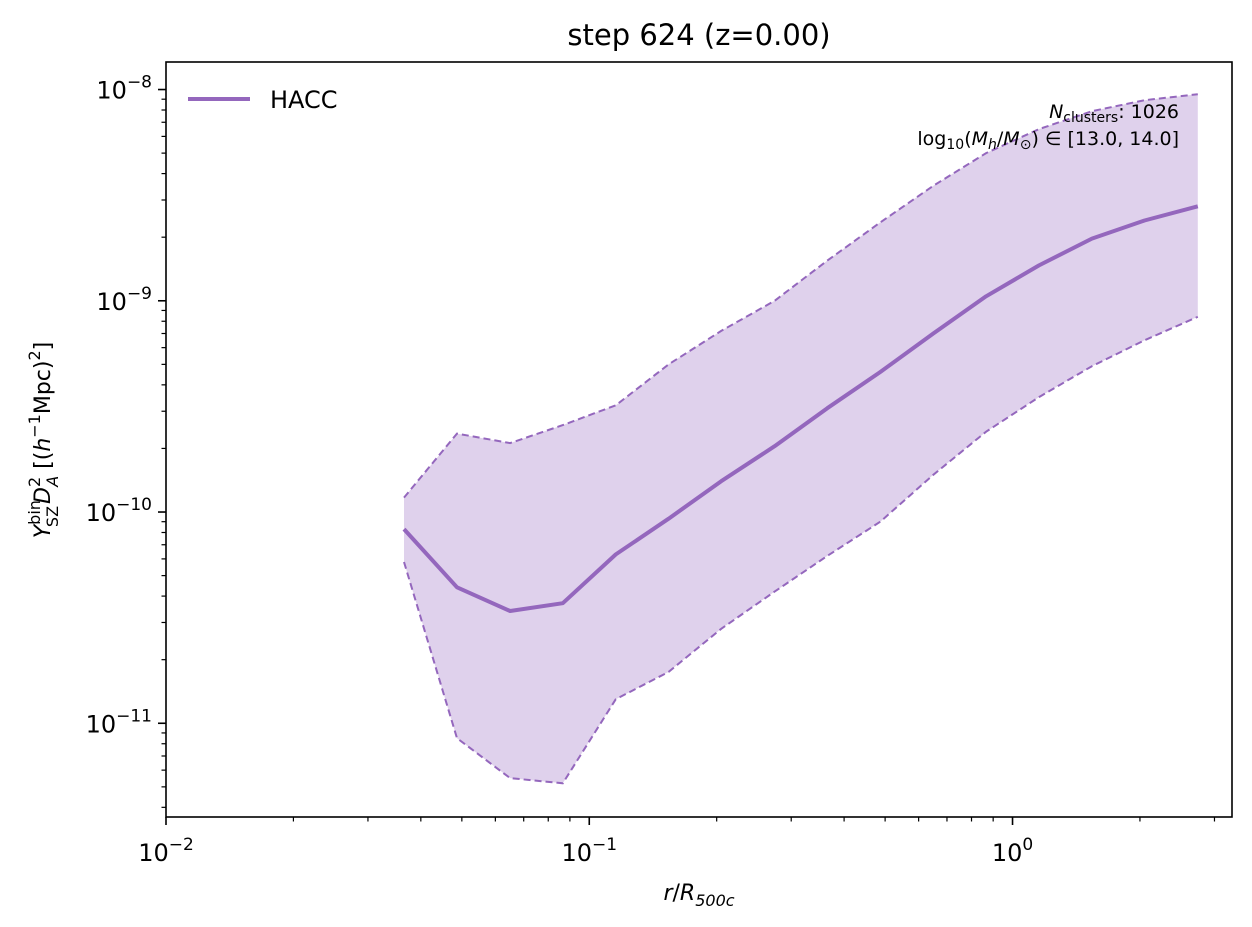 The image size is (1252, 927). What do you see at coordinates (604, 845) in the screenshot?
I see `x-tick-exp: −1` at bounding box center [604, 845].